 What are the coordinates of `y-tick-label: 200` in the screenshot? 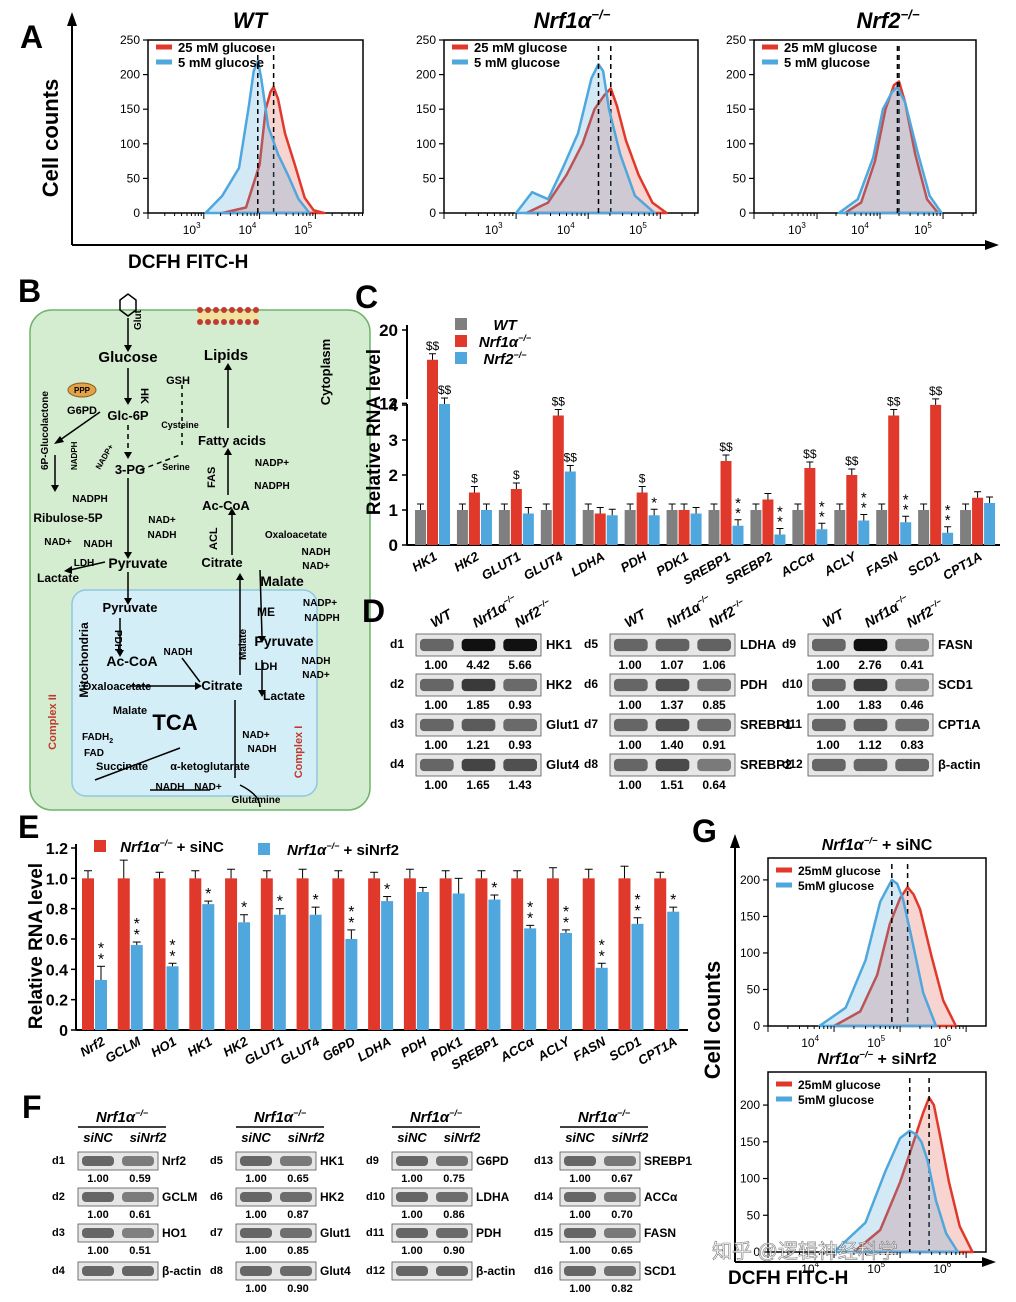 It's located at (750, 1105).